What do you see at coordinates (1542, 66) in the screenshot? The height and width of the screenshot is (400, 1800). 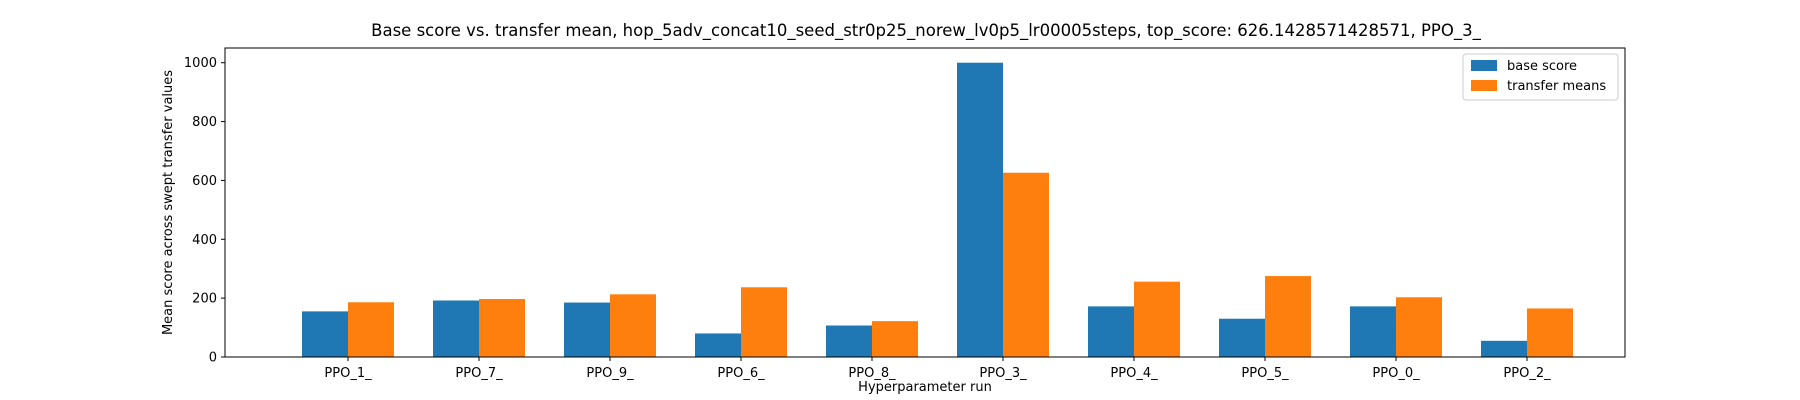 I see `legend-label: base score` at bounding box center [1542, 66].